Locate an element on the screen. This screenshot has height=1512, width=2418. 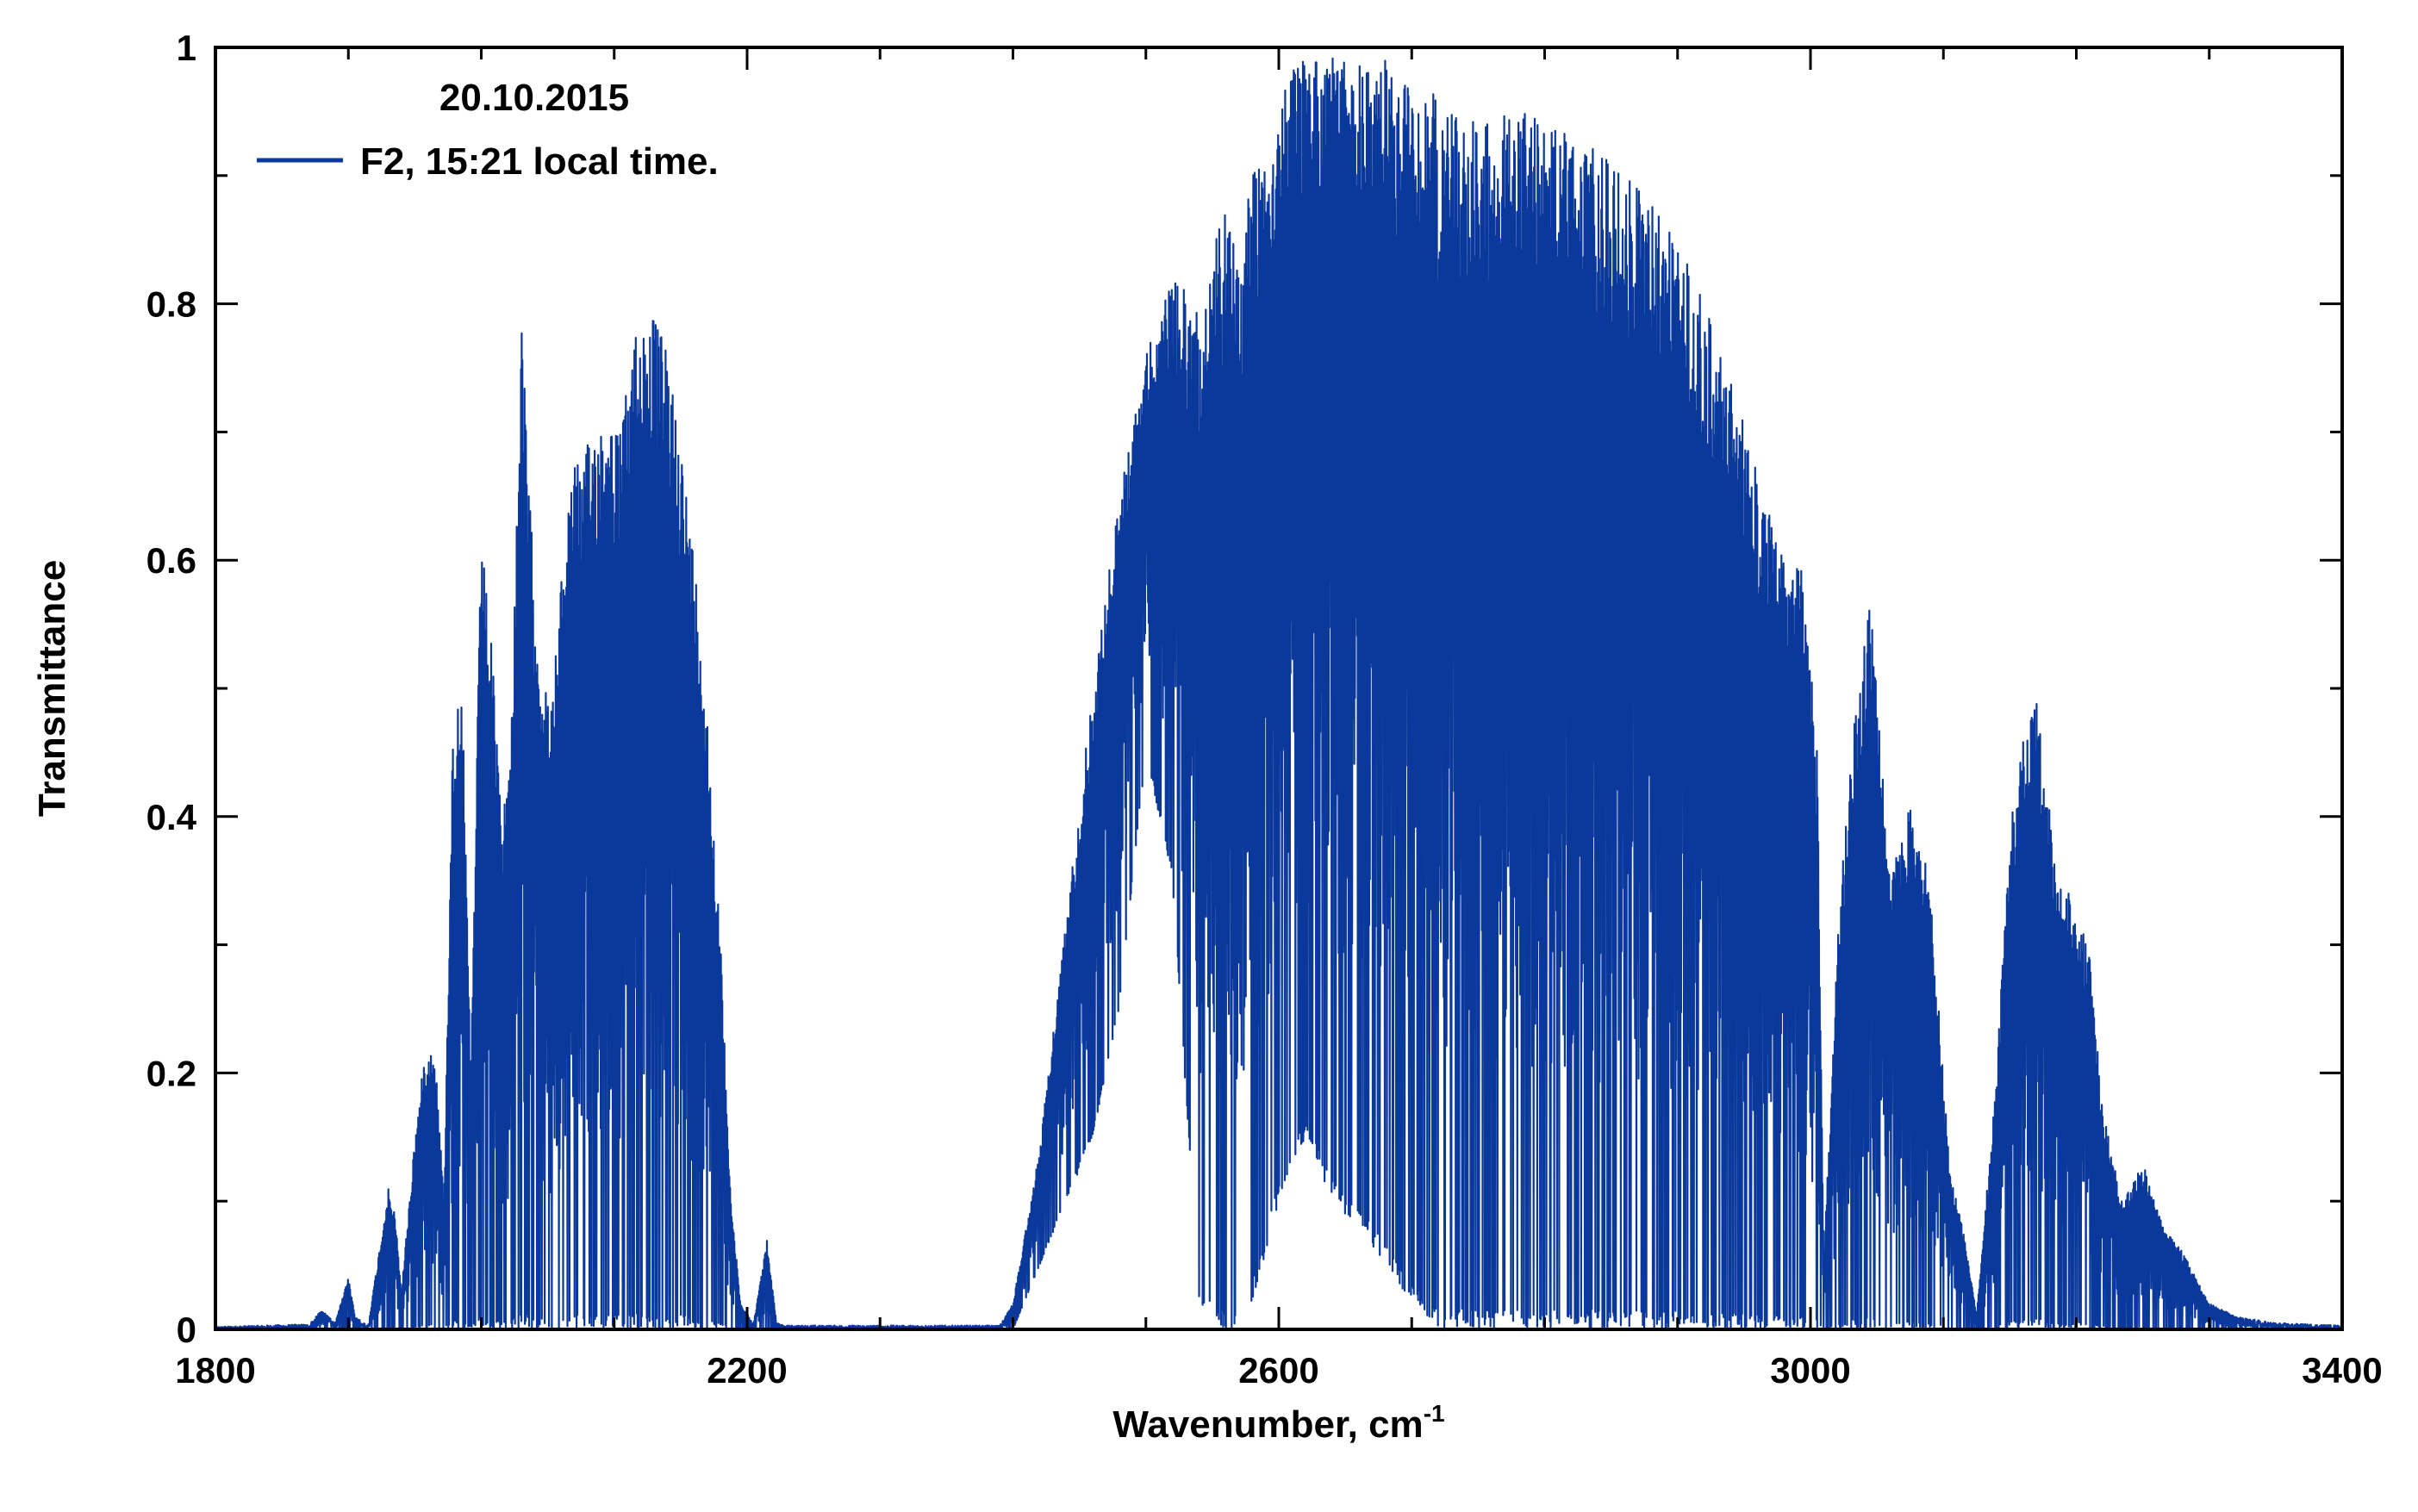
legend-entry: F2, 15:21 local time. is located at coordinates (539, 162).